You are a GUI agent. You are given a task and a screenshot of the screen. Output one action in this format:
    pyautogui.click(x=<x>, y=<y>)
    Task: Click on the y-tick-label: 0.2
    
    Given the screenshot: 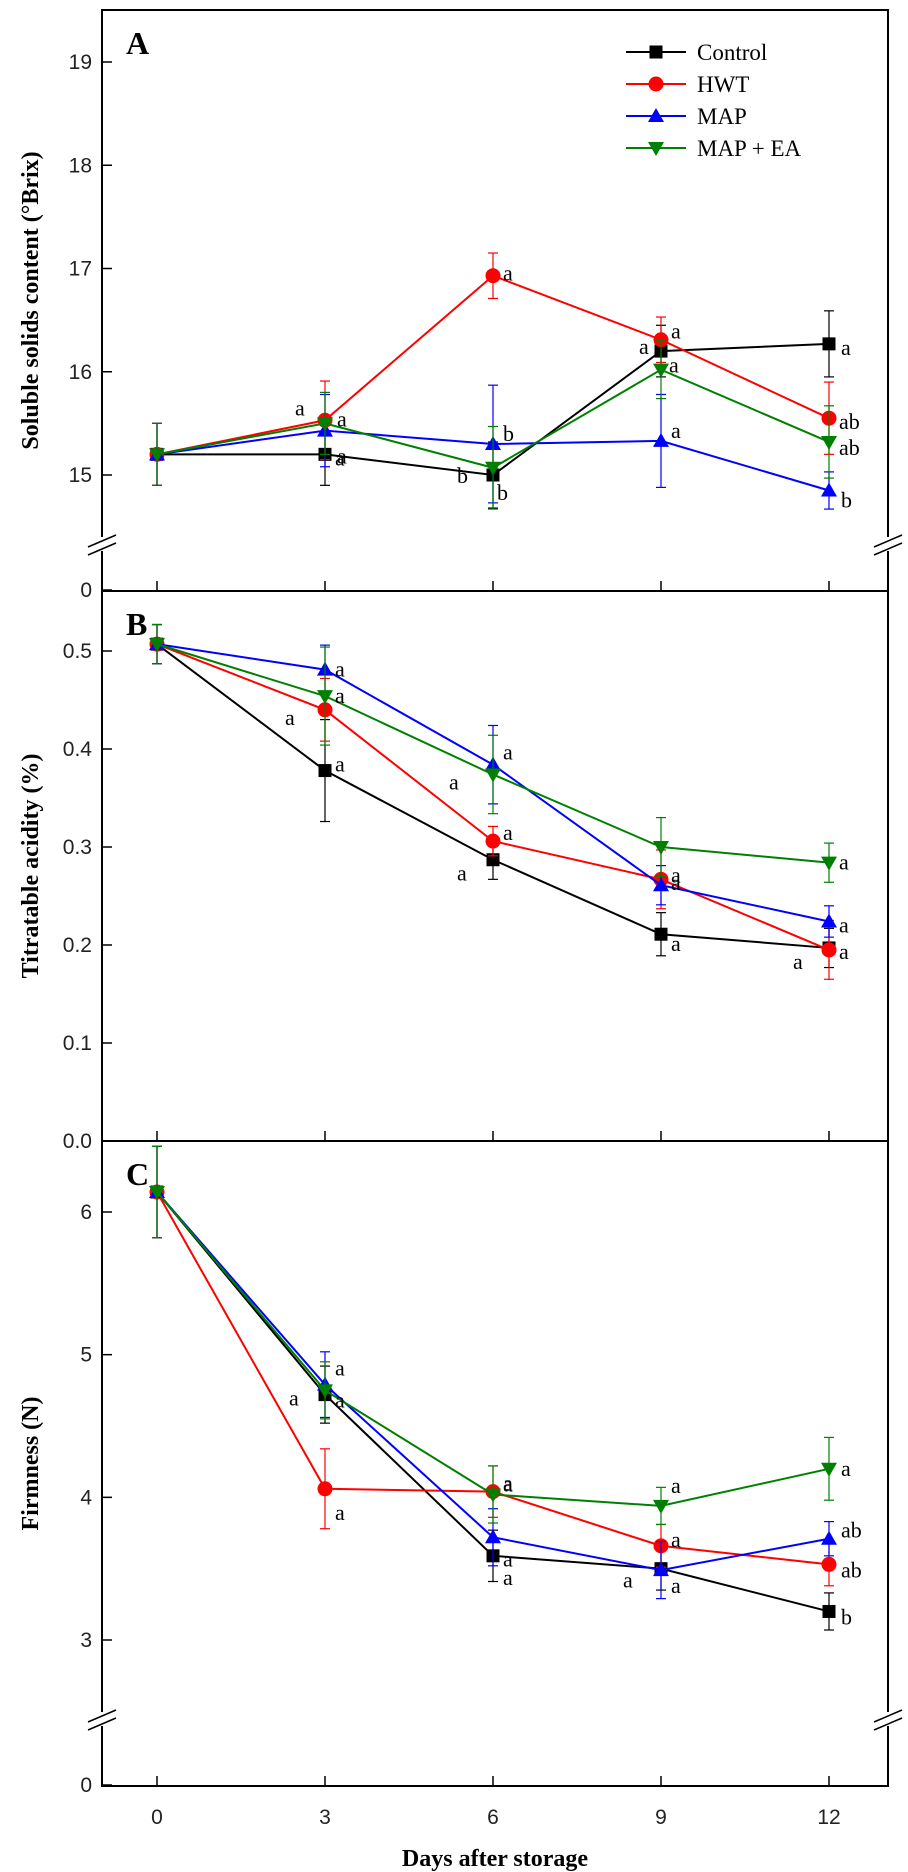 What is the action you would take?
    pyautogui.click(x=77, y=945)
    